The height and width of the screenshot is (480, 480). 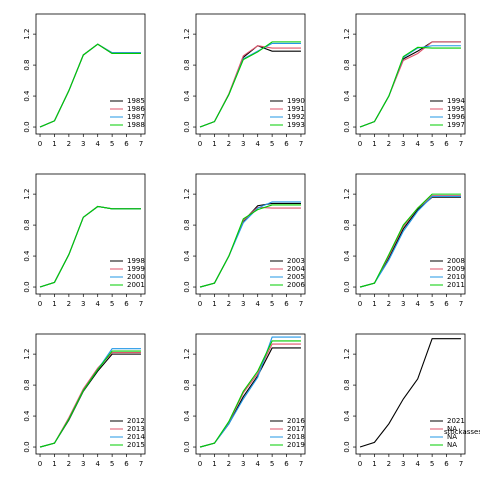 What do you see at coordinates (456, 109) in the screenshot?
I see `legend-label: 1995` at bounding box center [456, 109].